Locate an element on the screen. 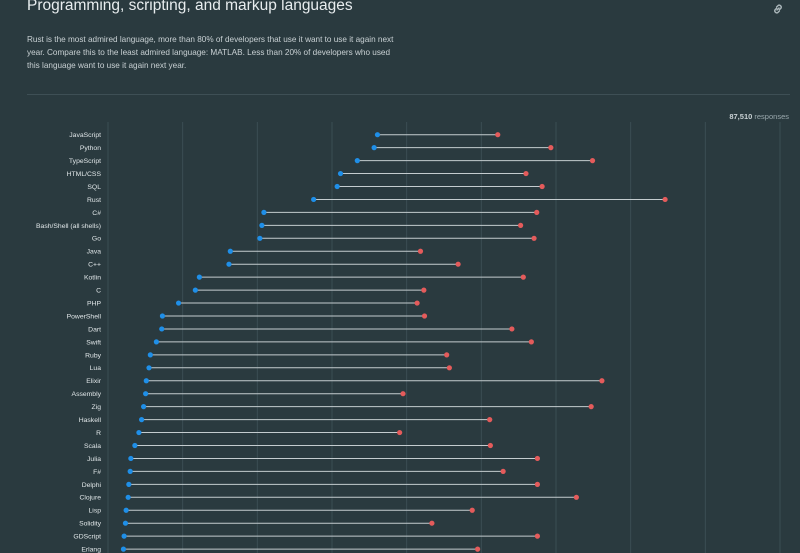 This screenshot has width=800, height=553. category-label: Haskell is located at coordinates (90, 420).